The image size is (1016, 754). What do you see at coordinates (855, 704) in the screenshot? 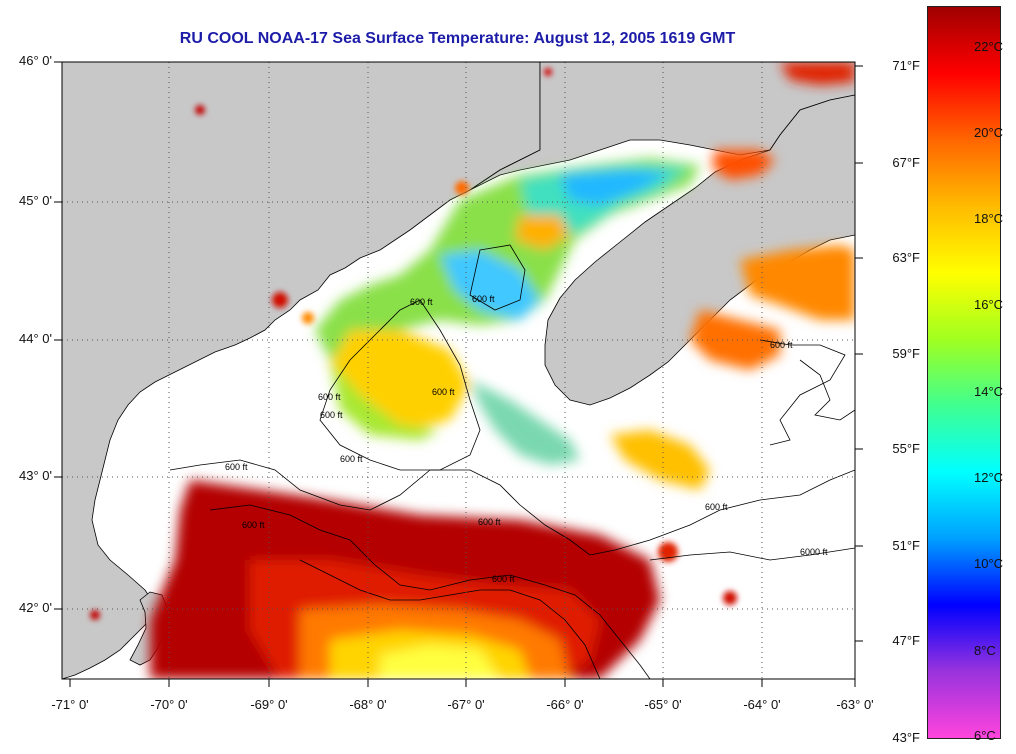
I see `longitude-label: -63° 0'` at bounding box center [855, 704].